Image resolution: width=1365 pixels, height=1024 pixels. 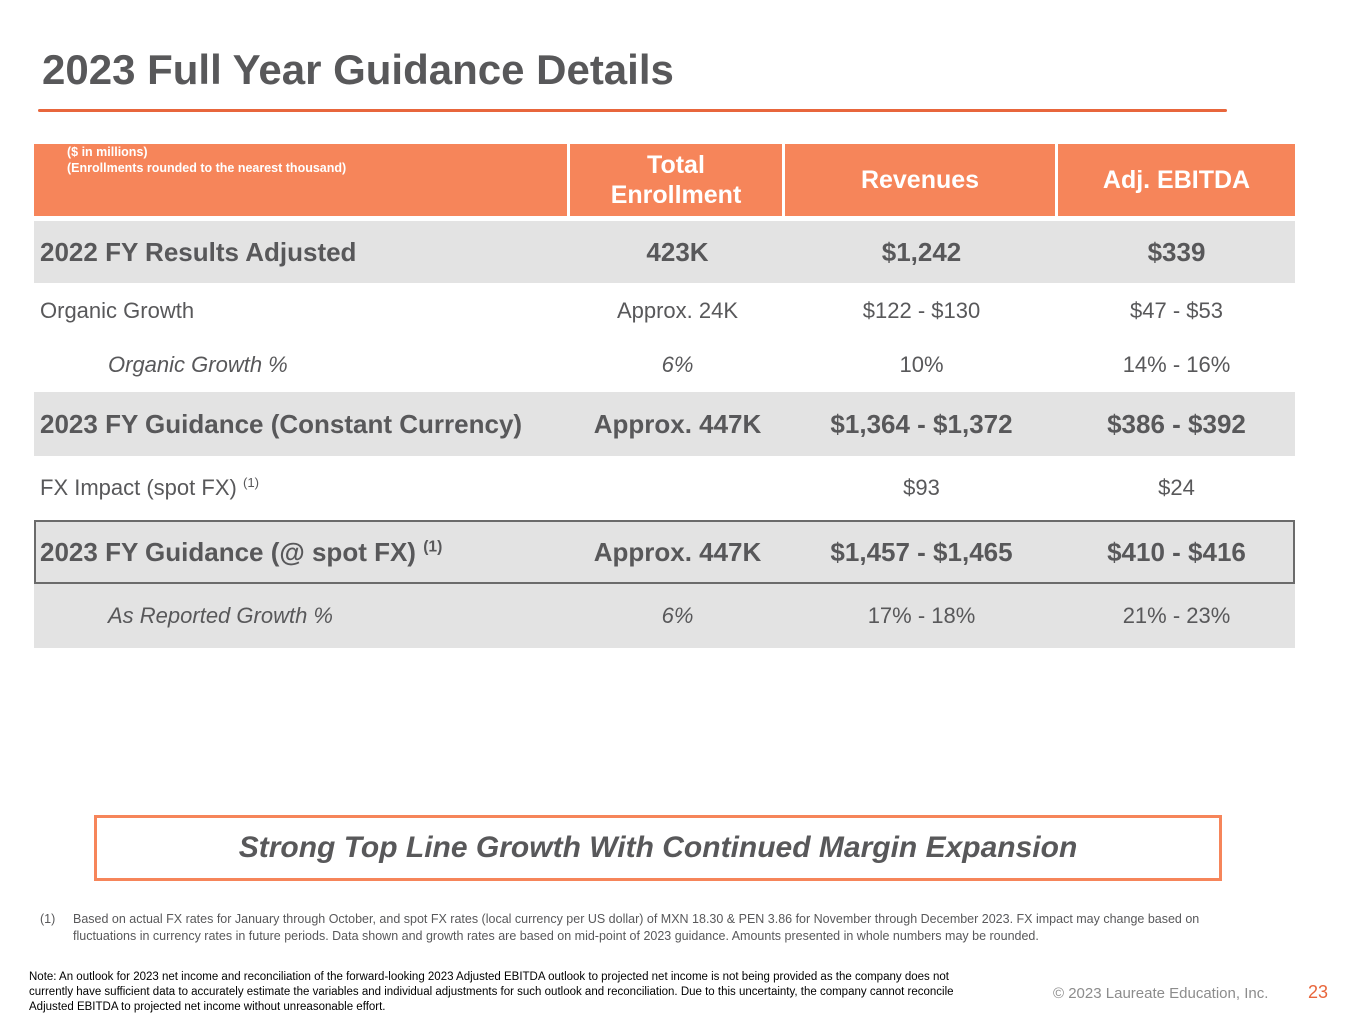 What do you see at coordinates (1176, 551) in the screenshot?
I see `ebitda-cell: $410 - $416` at bounding box center [1176, 551].